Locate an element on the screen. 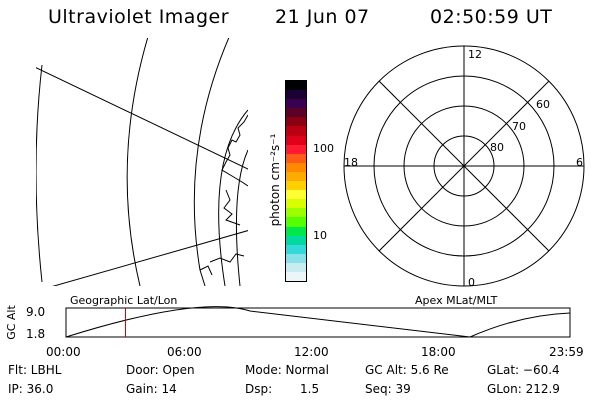 Image resolution: width=600 pixels, height=400 pixels. status-dsp-label: Dsp: is located at coordinates (259, 389).